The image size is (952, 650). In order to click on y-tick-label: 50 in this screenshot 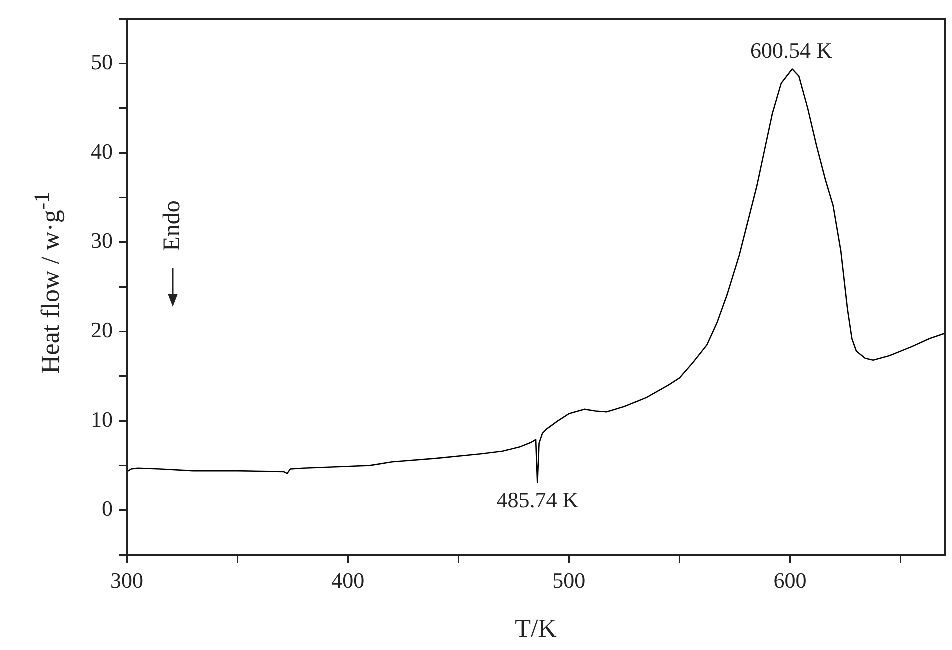, I will do `click(102, 62)`.